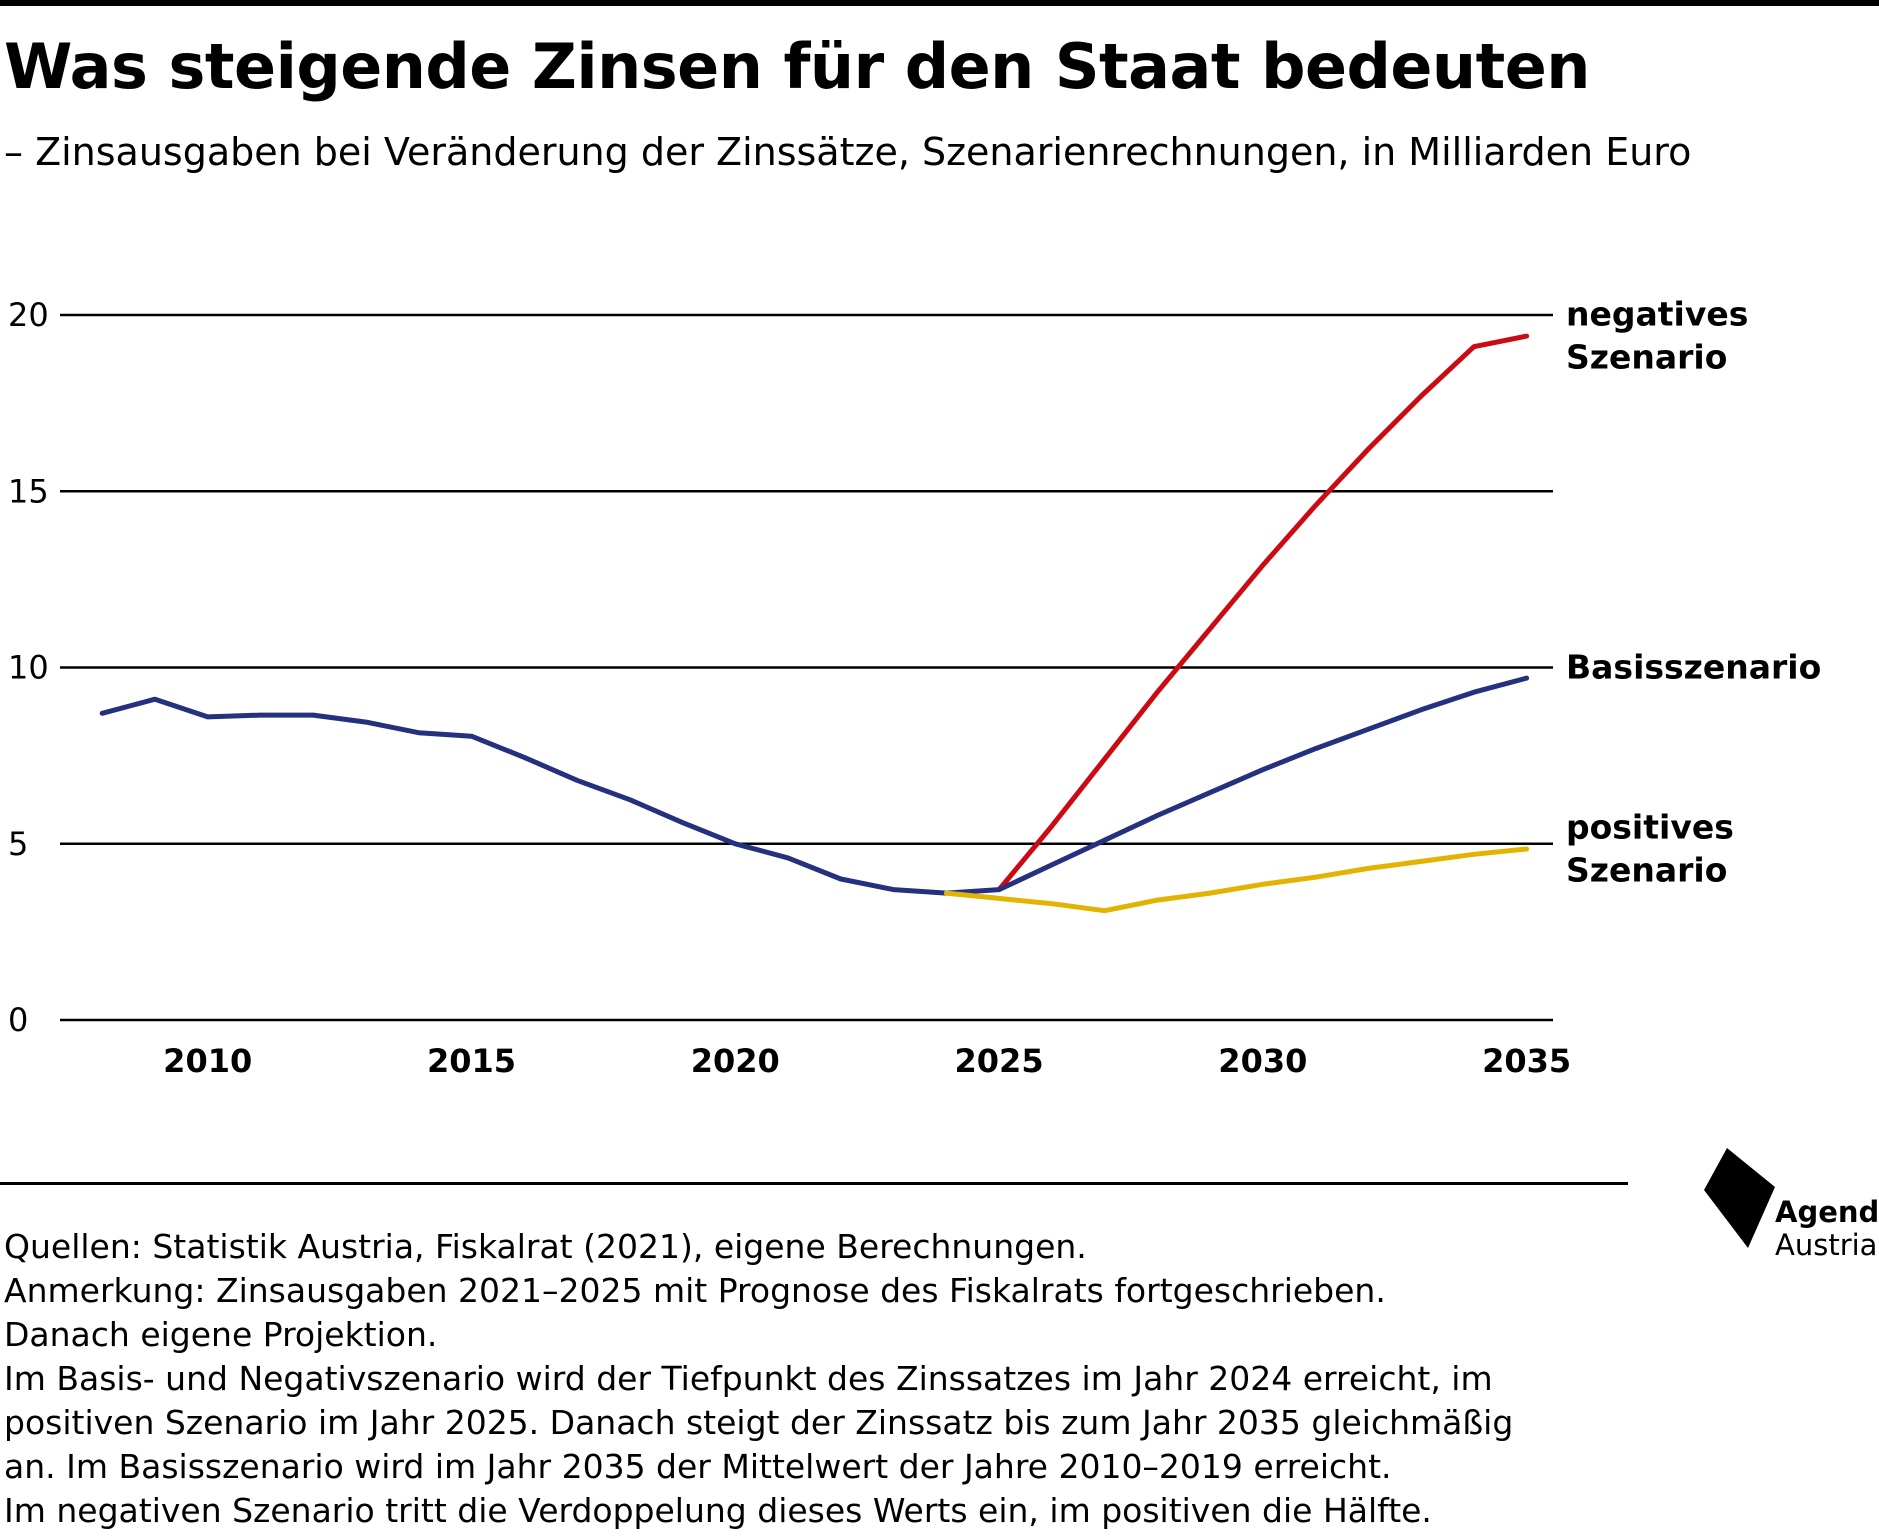  What do you see at coordinates (18, 844) in the screenshot?
I see `y-tick-label: 5` at bounding box center [18, 844].